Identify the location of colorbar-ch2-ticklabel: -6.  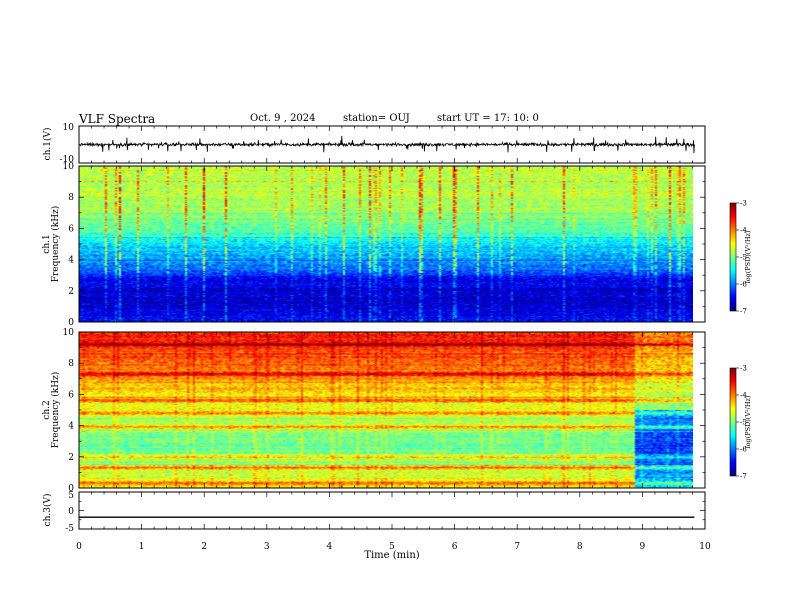
(743, 450).